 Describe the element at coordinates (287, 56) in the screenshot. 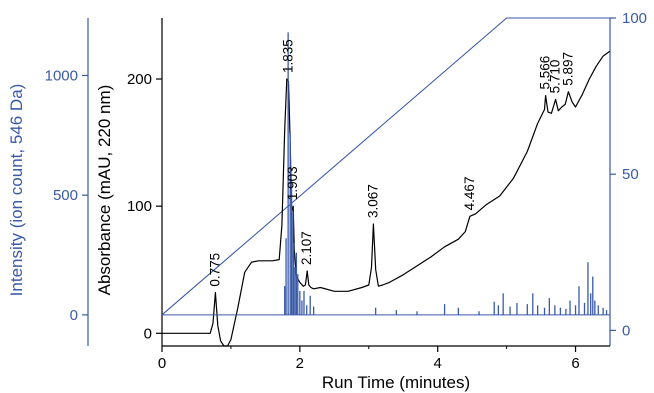

I see `peak-label: 1.835` at that location.